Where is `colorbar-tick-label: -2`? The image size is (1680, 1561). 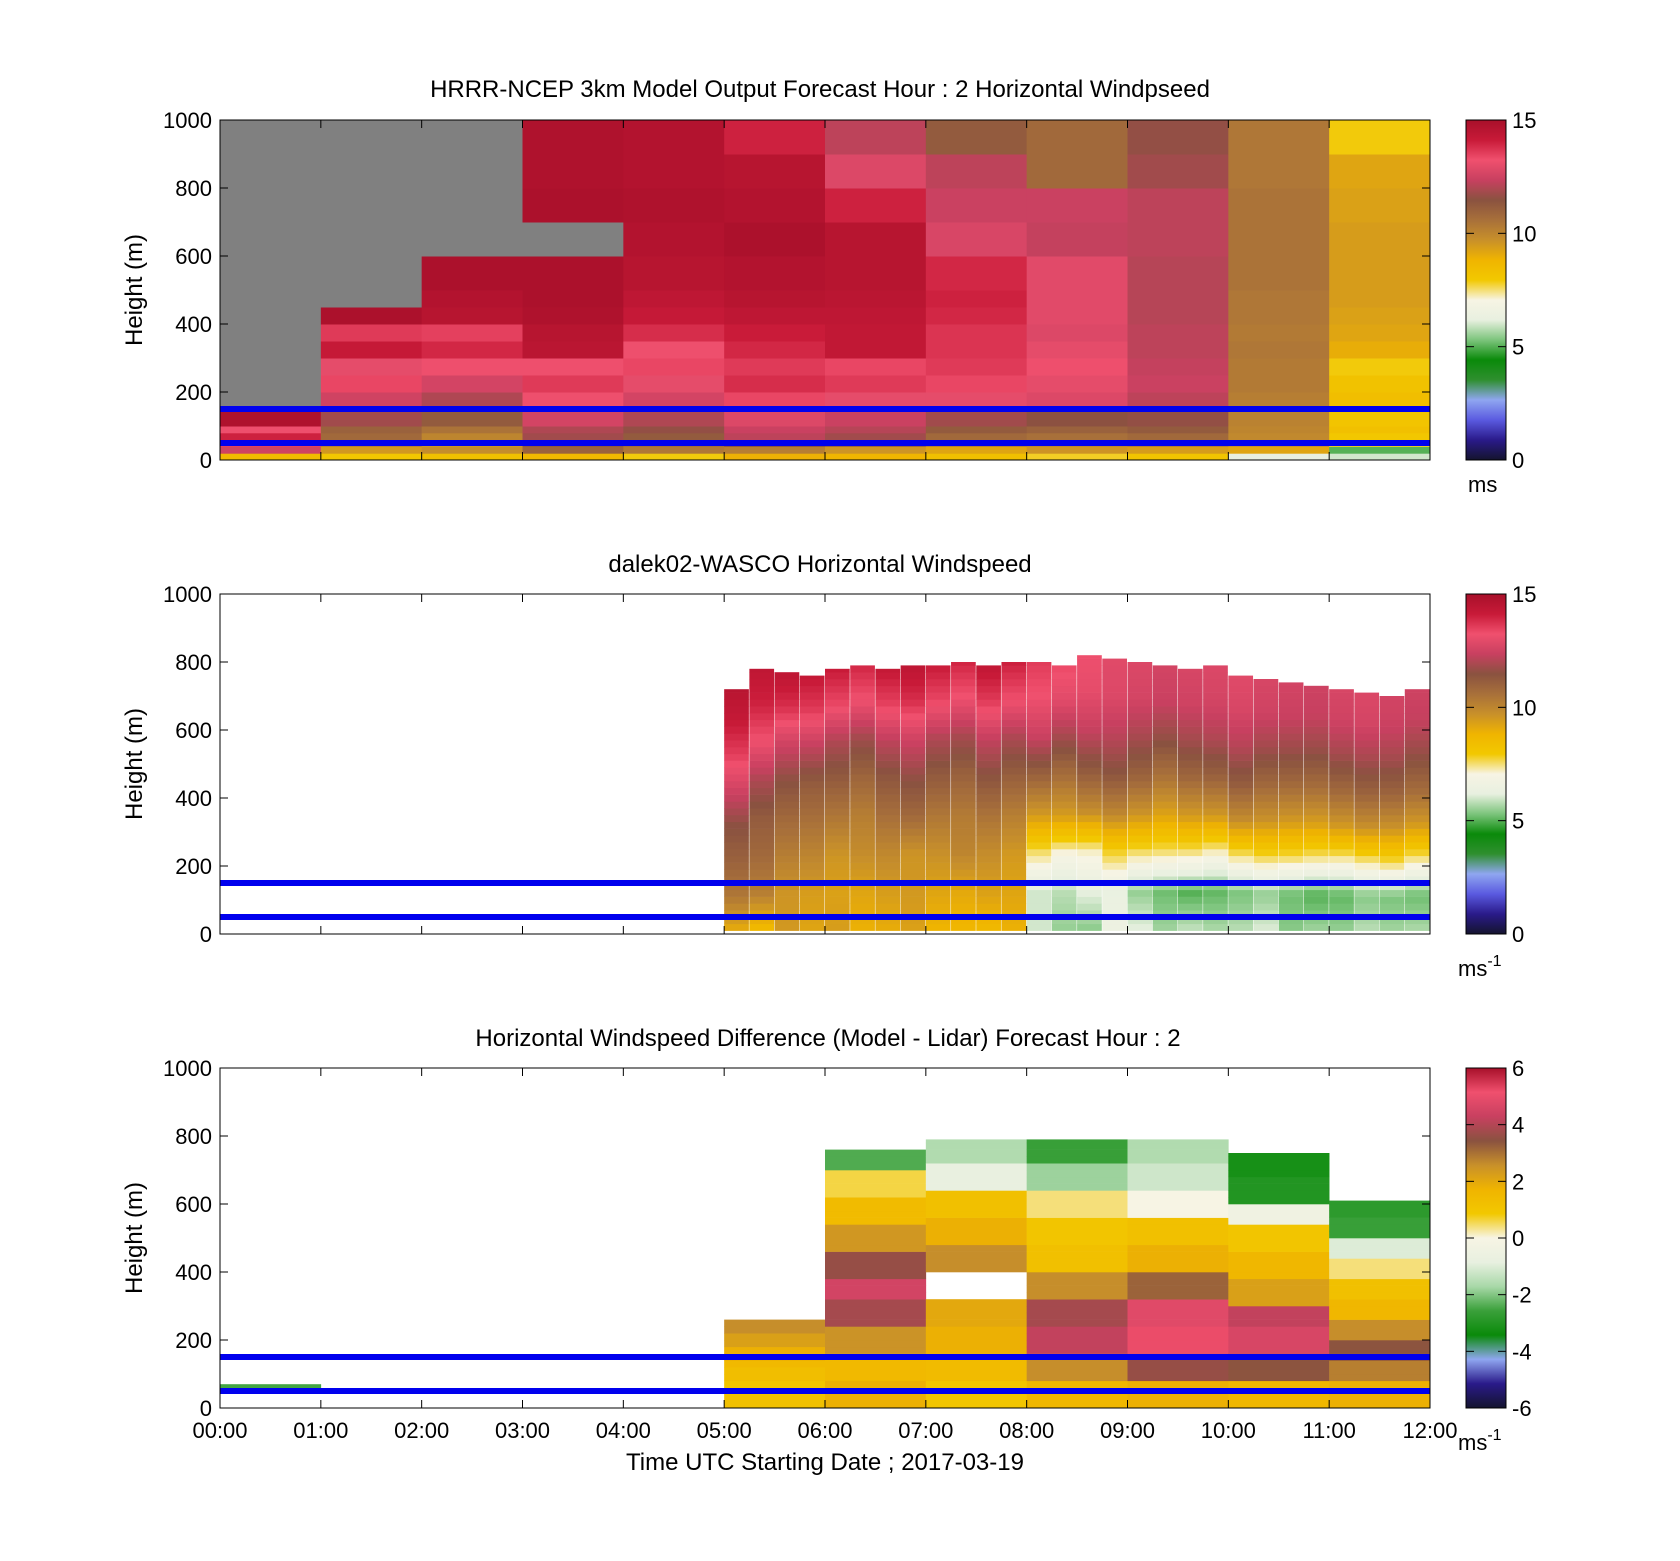
colorbar-tick-label: -2 is located at coordinates (1522, 1295).